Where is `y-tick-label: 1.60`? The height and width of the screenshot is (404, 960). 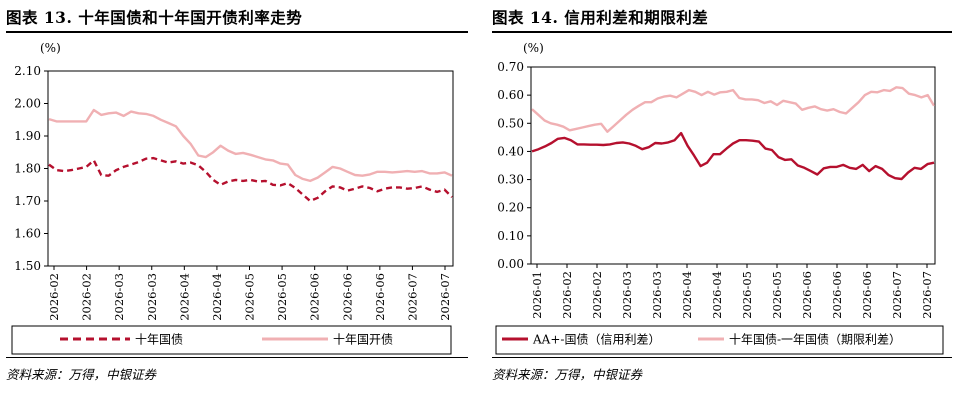 y-tick-label: 1.60 is located at coordinates (27, 234).